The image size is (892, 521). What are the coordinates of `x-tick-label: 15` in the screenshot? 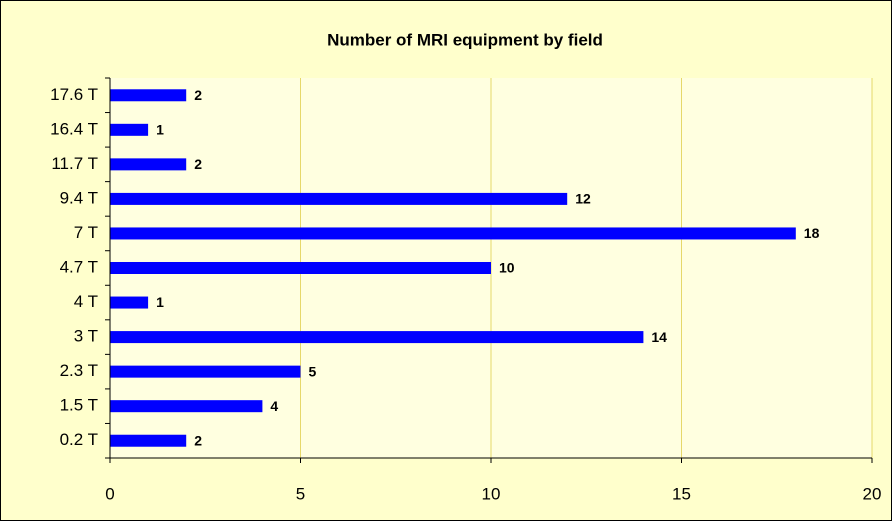 It's located at (681, 493).